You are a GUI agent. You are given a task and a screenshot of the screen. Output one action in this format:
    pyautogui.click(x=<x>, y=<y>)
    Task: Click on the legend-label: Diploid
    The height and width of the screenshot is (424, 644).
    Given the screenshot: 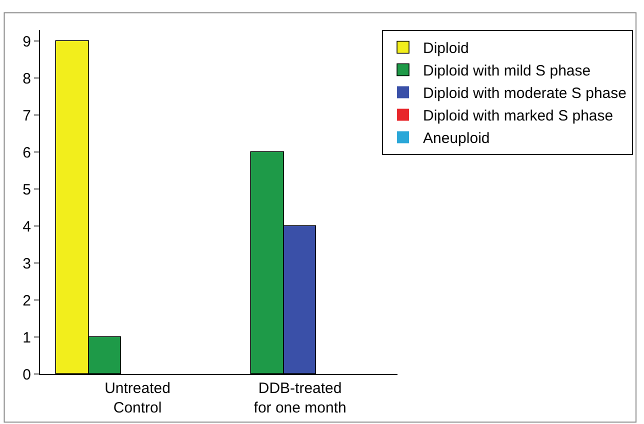 What is the action you would take?
    pyautogui.click(x=446, y=49)
    